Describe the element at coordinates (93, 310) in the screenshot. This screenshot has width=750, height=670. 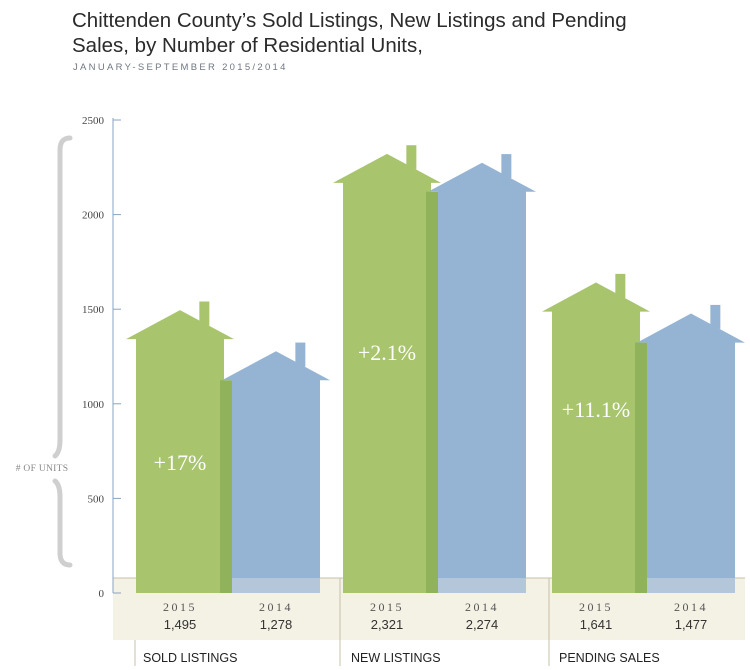
I see `y-tick-label: 1500` at that location.